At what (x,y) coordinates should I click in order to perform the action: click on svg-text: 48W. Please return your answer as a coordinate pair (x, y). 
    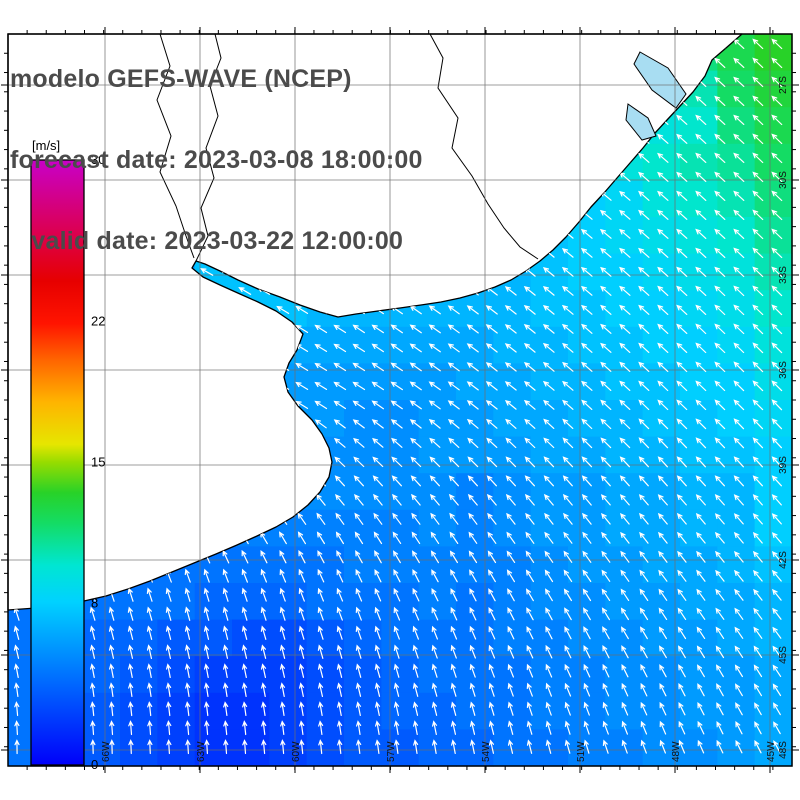
    Looking at the image, I should click on (676, 751).